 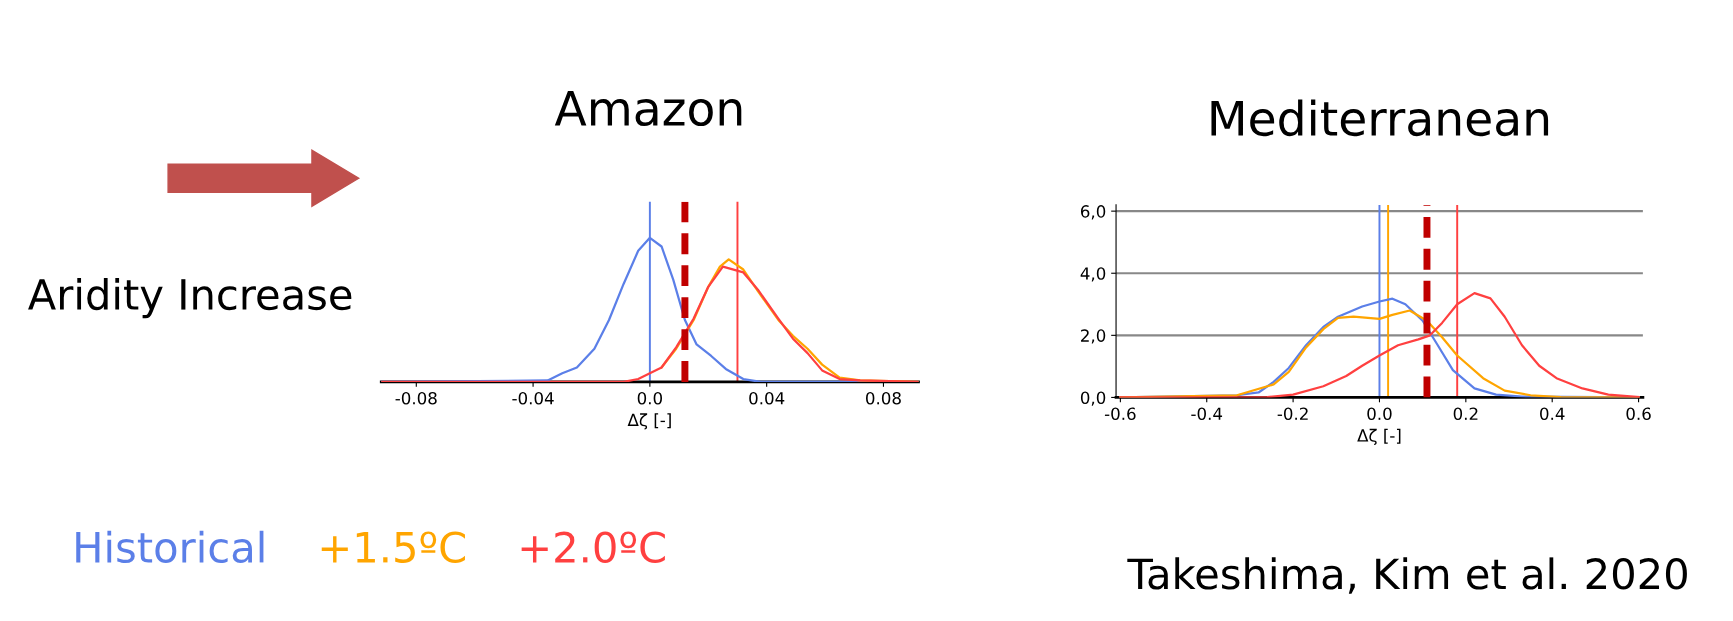 I want to click on text: Aridity Increase, so click(x=190, y=298).